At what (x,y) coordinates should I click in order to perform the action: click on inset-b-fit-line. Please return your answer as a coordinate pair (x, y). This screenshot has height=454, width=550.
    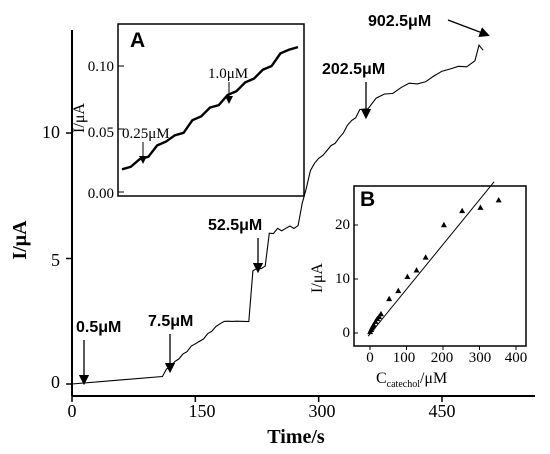
    Looking at the image, I should click on (431, 259).